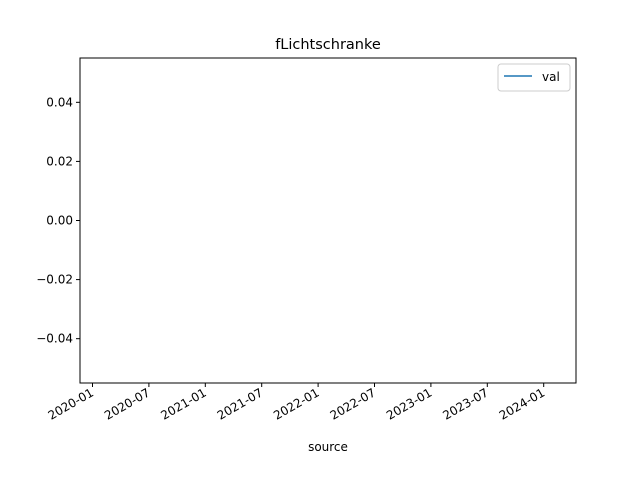 The width and height of the screenshot is (640, 480). What do you see at coordinates (551, 77) in the screenshot?
I see `legend-label-val: val` at bounding box center [551, 77].